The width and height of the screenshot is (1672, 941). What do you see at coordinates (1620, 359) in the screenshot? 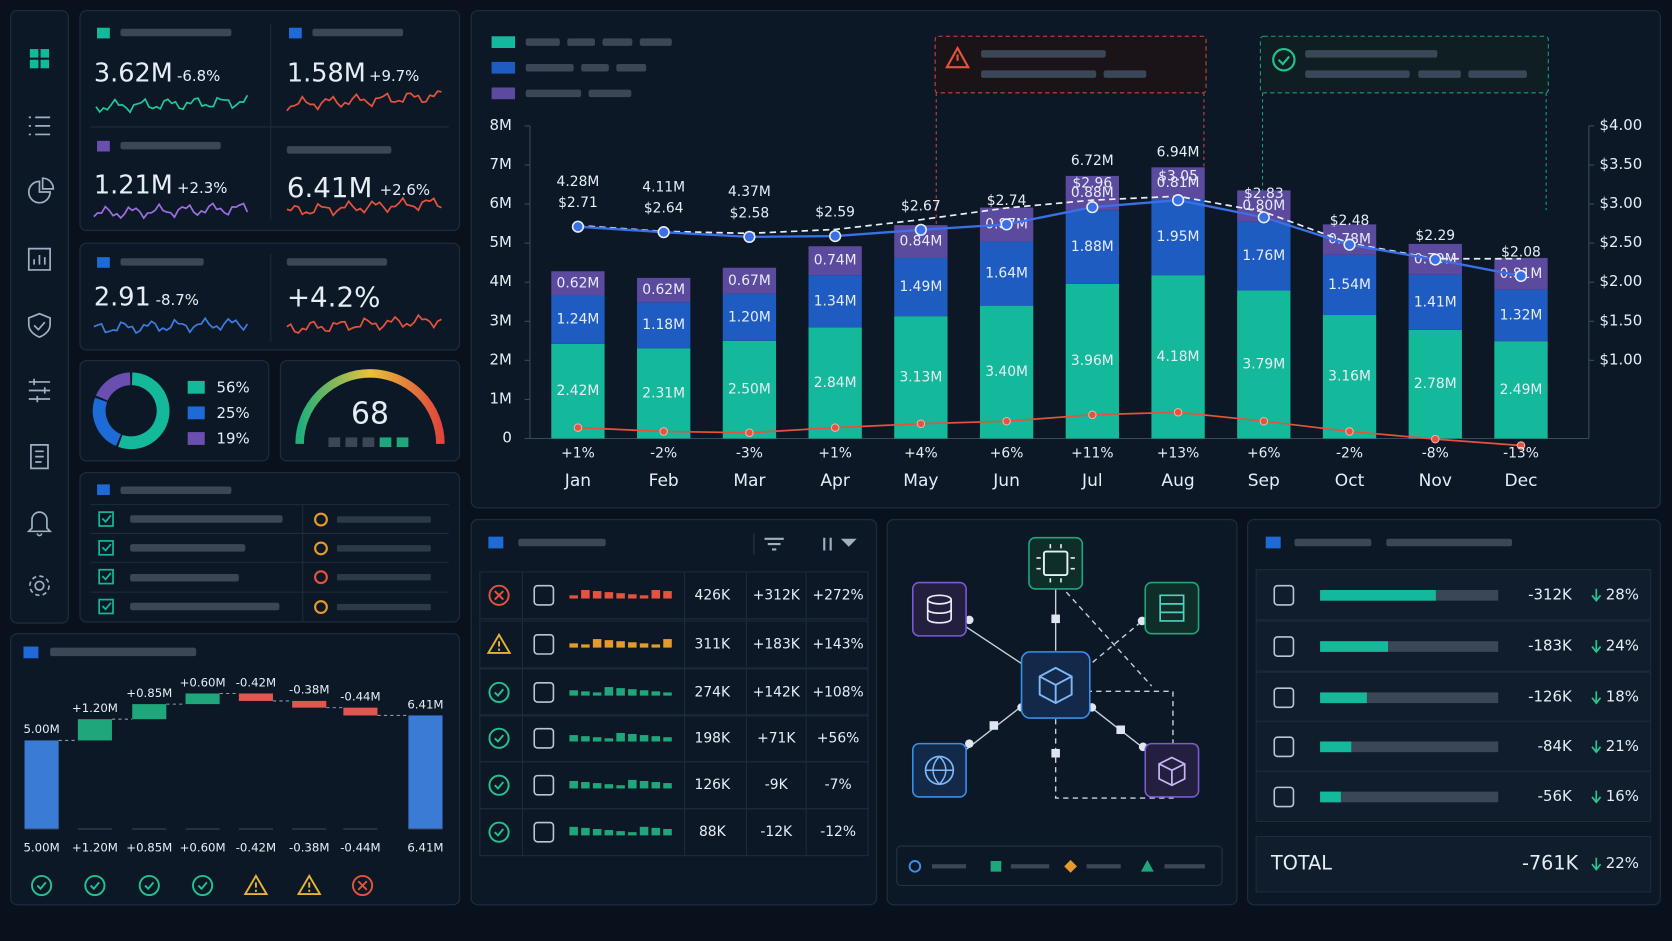
I see `y2-tick-label: $1.00` at bounding box center [1620, 359].